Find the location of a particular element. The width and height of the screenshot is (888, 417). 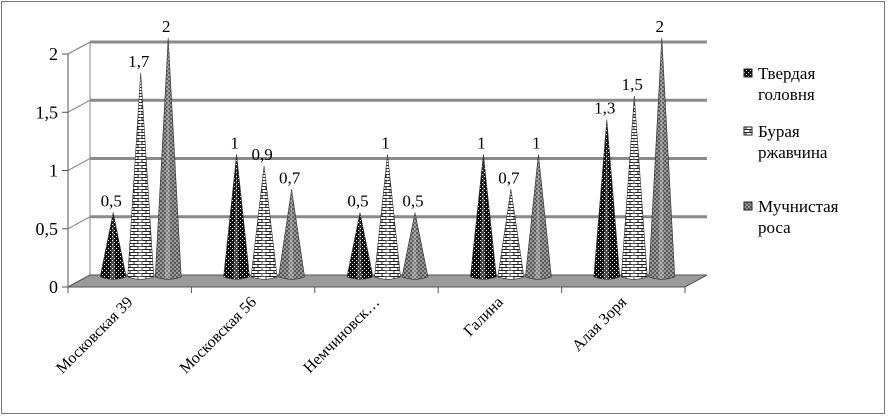

legend-label-line1: Бурая is located at coordinates (779, 131).